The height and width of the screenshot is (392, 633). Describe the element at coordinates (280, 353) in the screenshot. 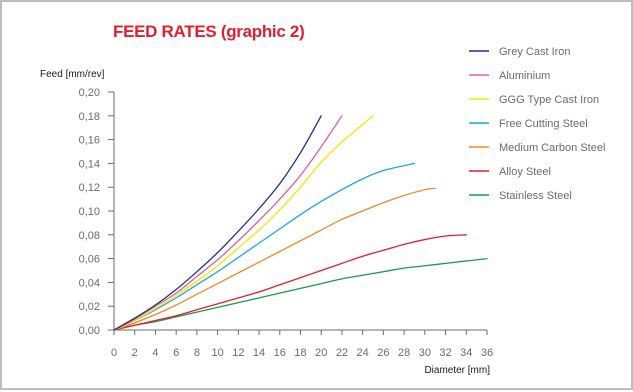

I see `x-tick-label: 16` at that location.